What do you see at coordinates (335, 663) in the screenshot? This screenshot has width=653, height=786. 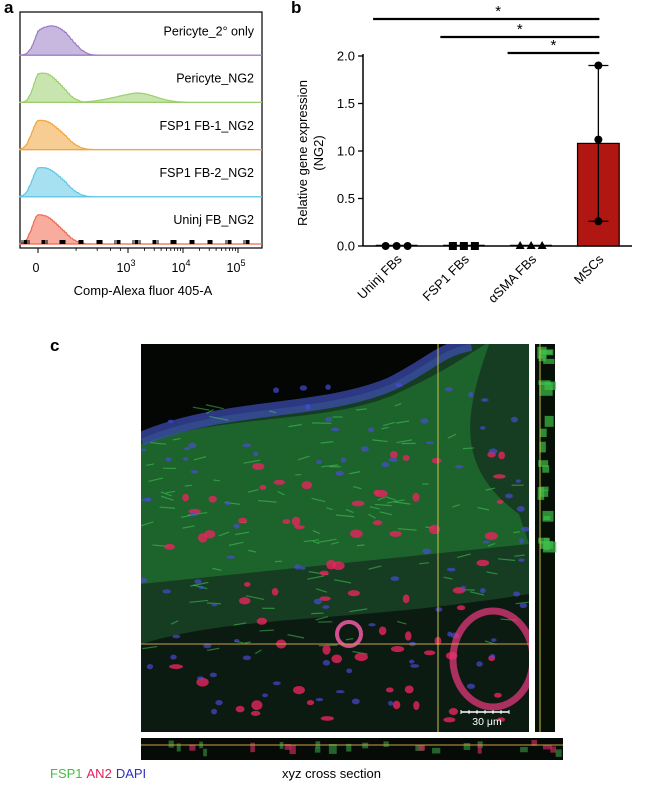 I see `lower-region` at bounding box center [335, 663].